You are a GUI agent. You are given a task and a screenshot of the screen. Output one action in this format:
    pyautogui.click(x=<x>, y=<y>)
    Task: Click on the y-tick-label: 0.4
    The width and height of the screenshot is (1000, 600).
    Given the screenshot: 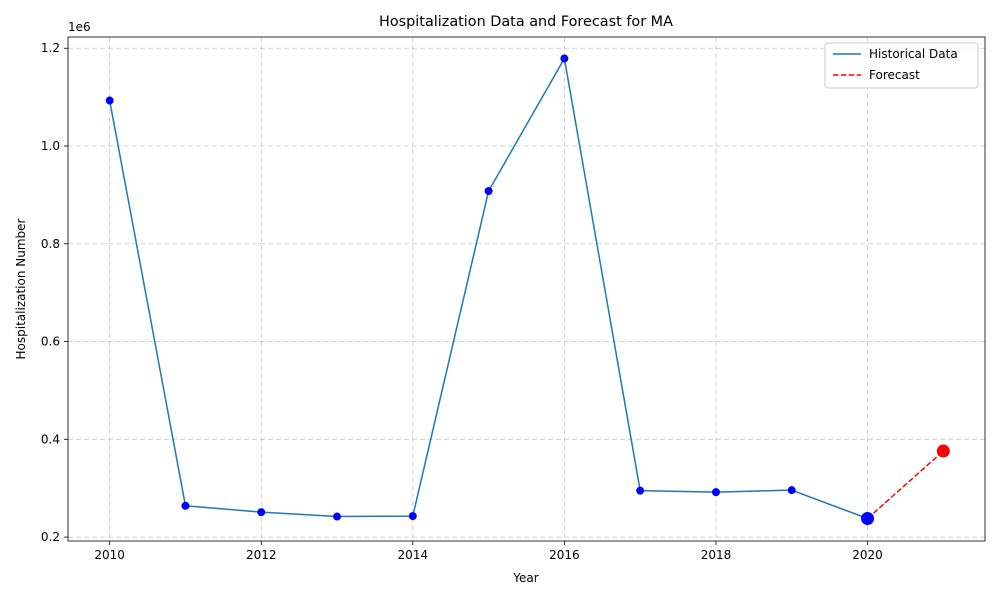 What is the action you would take?
    pyautogui.click(x=50, y=439)
    